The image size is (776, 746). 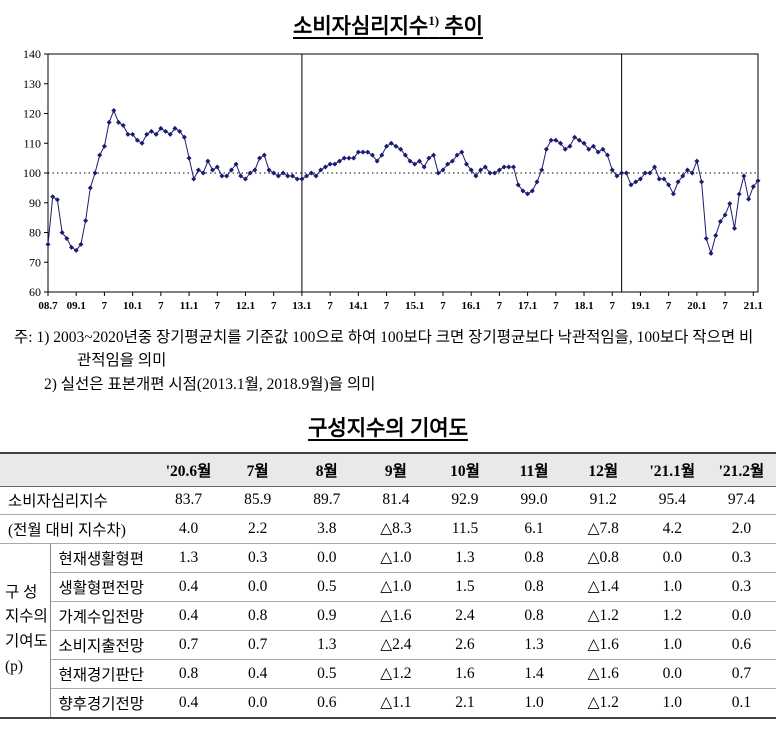 I want to click on chart-title: 소비자심리지수1) 추이, so click(x=388, y=25).